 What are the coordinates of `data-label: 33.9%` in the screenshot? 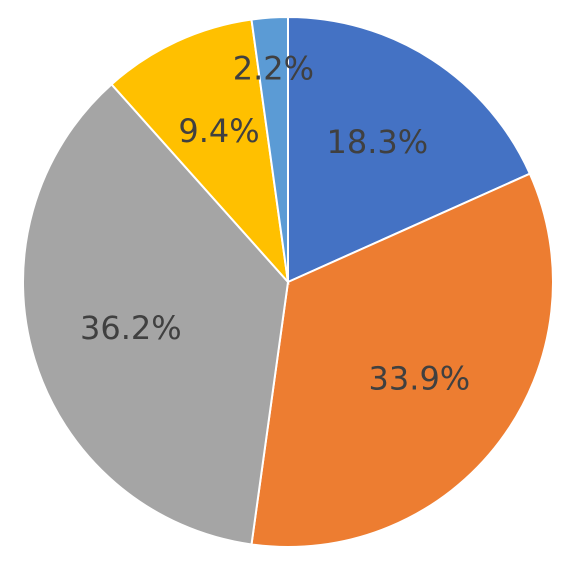 It's located at (420, 379).